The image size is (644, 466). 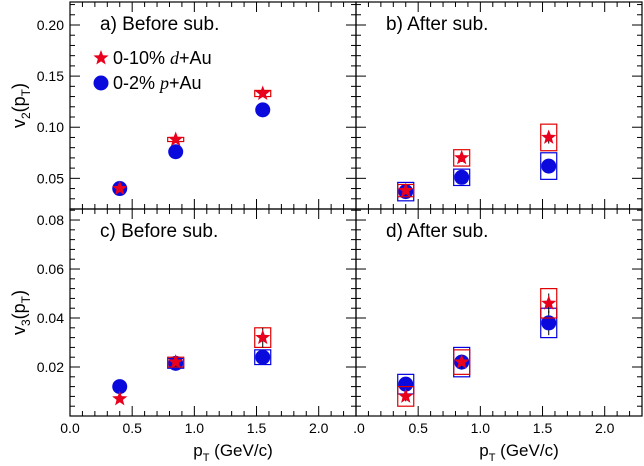 What do you see at coordinates (159, 24) in the screenshot?
I see `panel-label: a) Before sub.` at bounding box center [159, 24].